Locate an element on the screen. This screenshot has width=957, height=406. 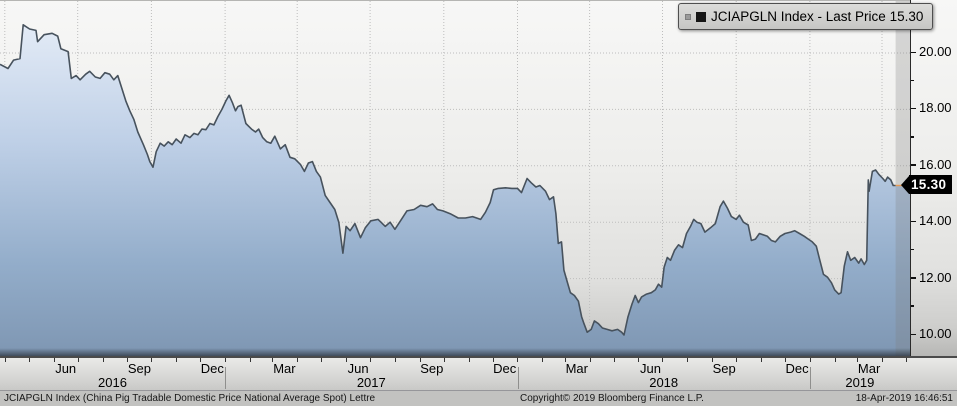
y-axis-label: 16.00 is located at coordinates (935, 164).